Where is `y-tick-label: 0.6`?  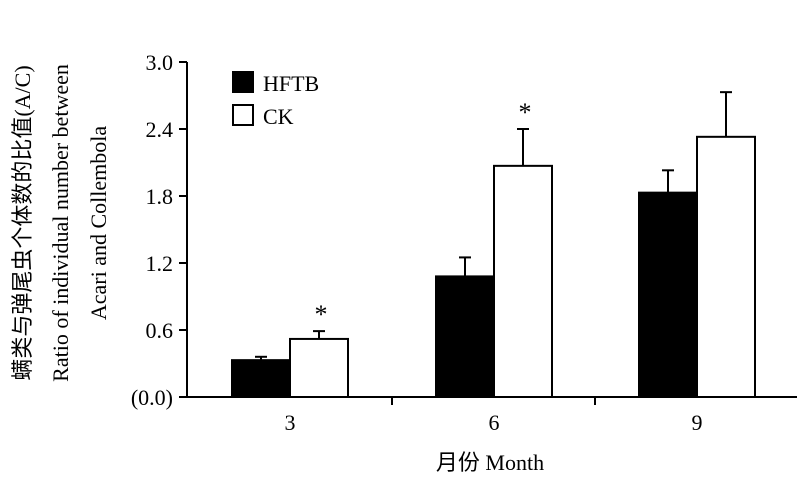 y-tick-label: 0.6 is located at coordinates (160, 330).